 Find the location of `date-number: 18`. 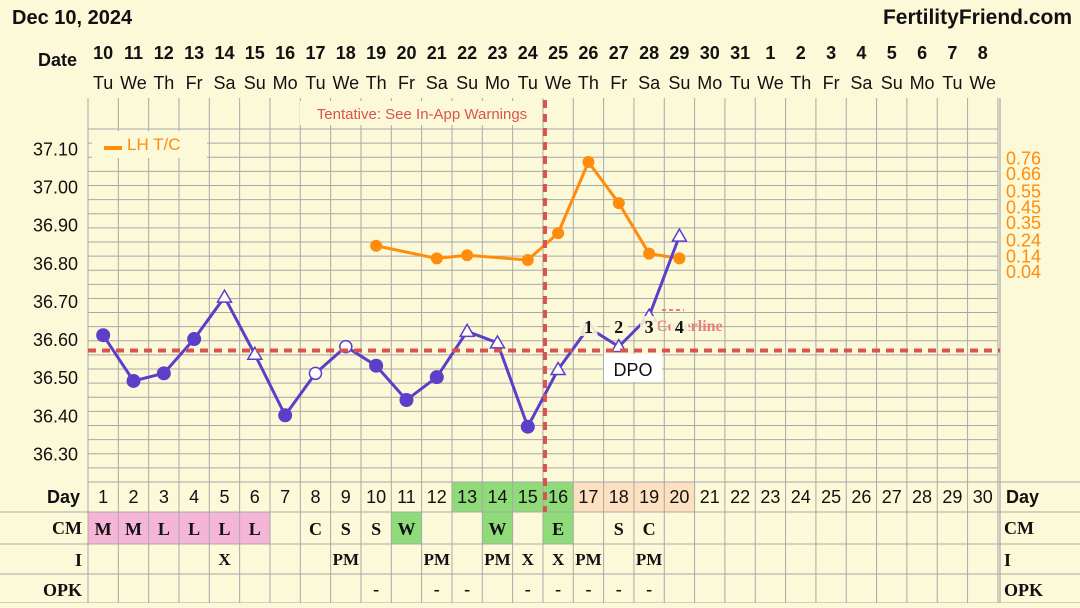

date-number: 18 is located at coordinates (346, 53).